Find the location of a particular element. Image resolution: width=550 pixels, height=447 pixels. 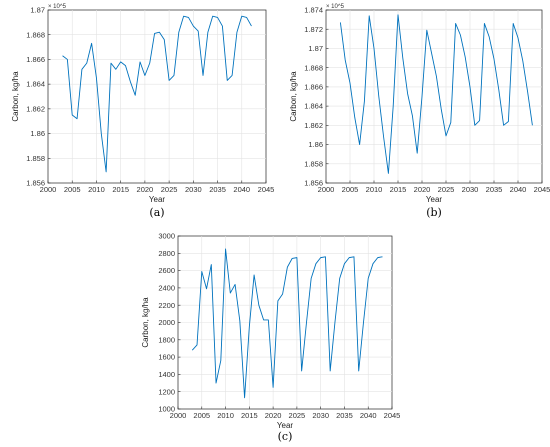

y-tick-label: 2600 is located at coordinates (166, 270).